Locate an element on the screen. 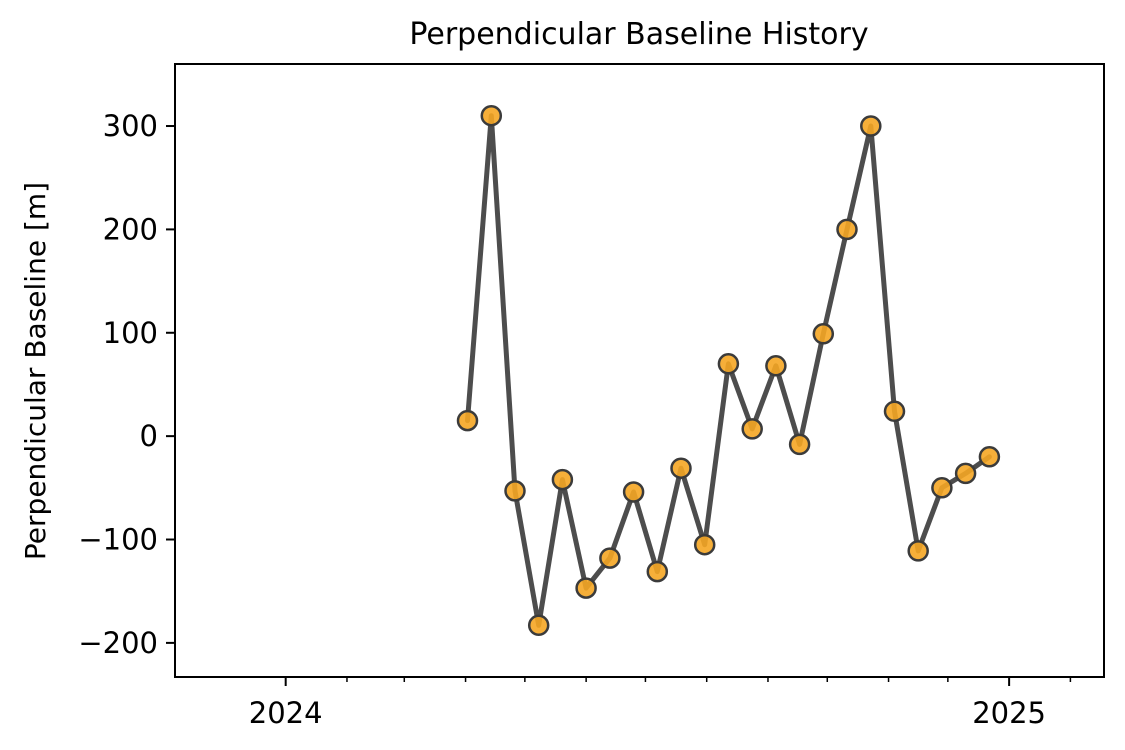 The height and width of the screenshot is (750, 1125). y-tick-label: 100 is located at coordinates (130, 333).